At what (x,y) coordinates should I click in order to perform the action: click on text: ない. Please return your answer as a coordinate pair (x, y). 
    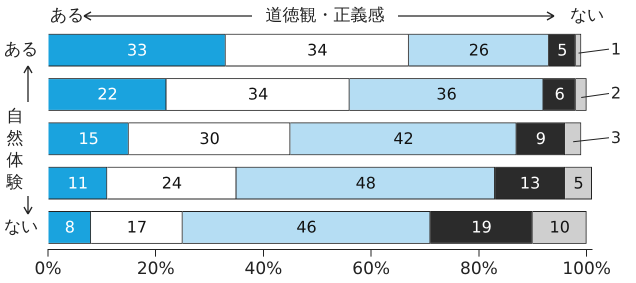
    Looking at the image, I should click on (587, 15).